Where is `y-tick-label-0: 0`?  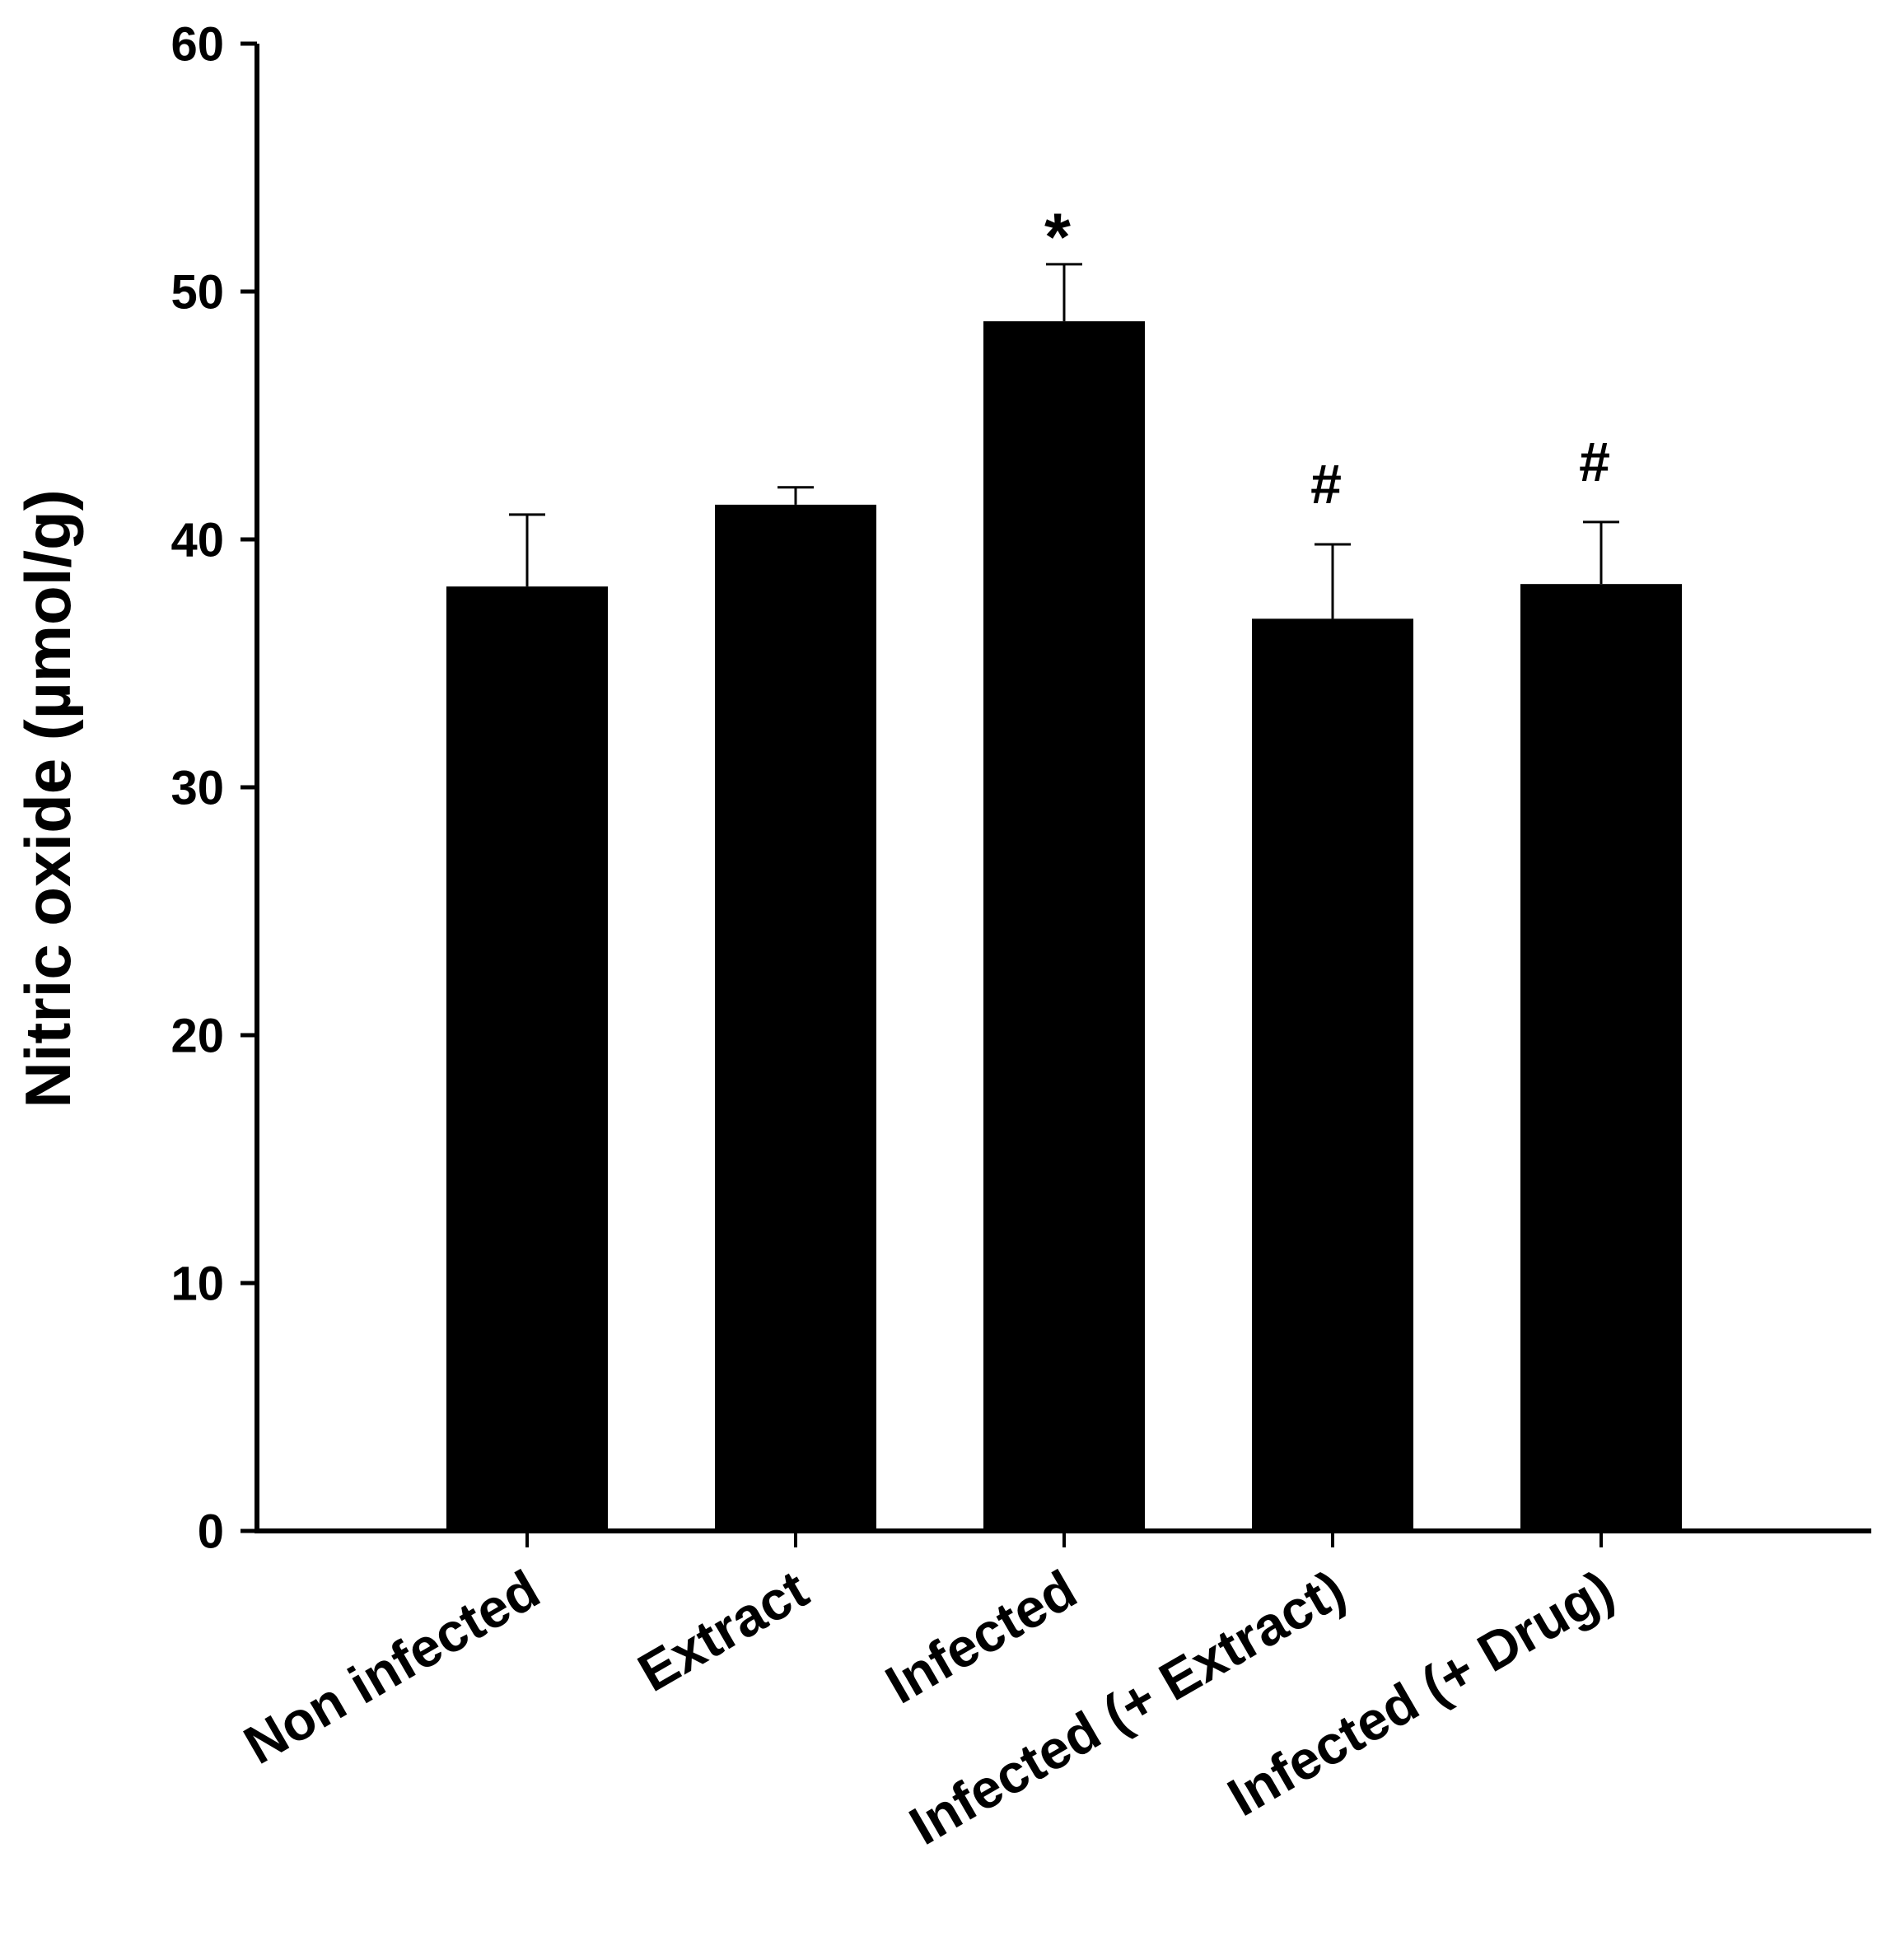 y-tick-label-0: 0 is located at coordinates (211, 1531).